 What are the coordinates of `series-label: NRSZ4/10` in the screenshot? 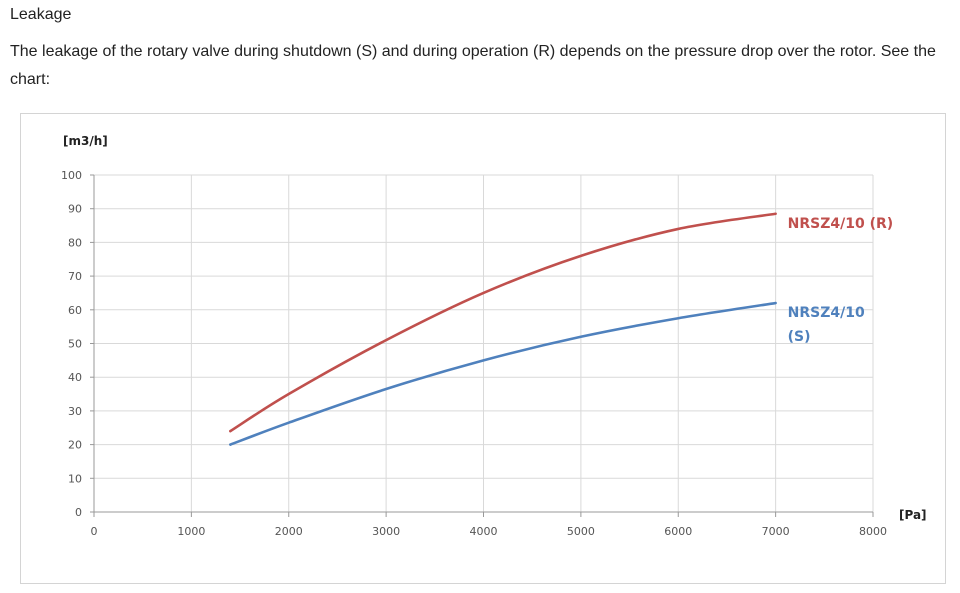 It's located at (826, 313).